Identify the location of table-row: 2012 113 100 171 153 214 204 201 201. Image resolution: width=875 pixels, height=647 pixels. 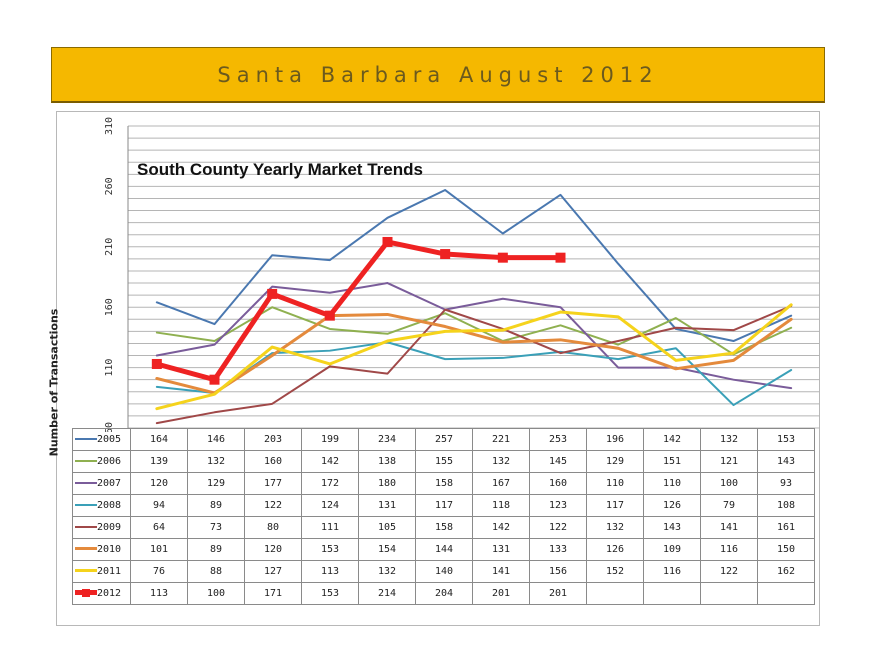
(443, 593).